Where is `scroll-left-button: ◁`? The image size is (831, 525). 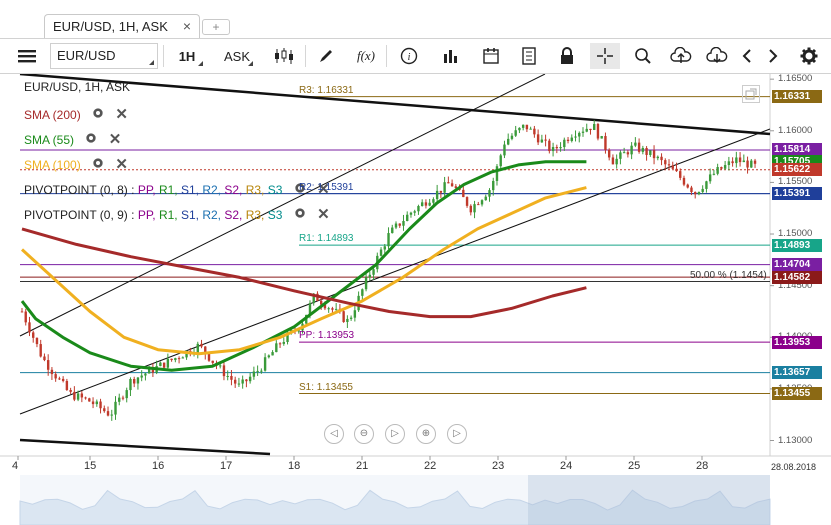 scroll-left-button: ◁ is located at coordinates (334, 434).